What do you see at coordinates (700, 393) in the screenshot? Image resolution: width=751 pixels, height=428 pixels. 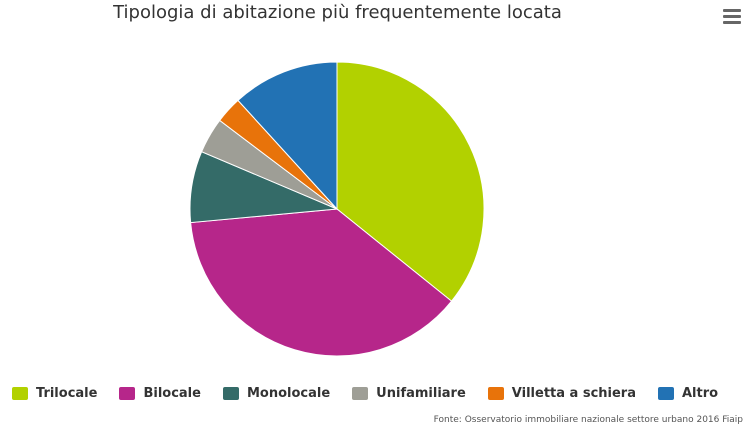 I see `legend-label: Altro` at bounding box center [700, 393].